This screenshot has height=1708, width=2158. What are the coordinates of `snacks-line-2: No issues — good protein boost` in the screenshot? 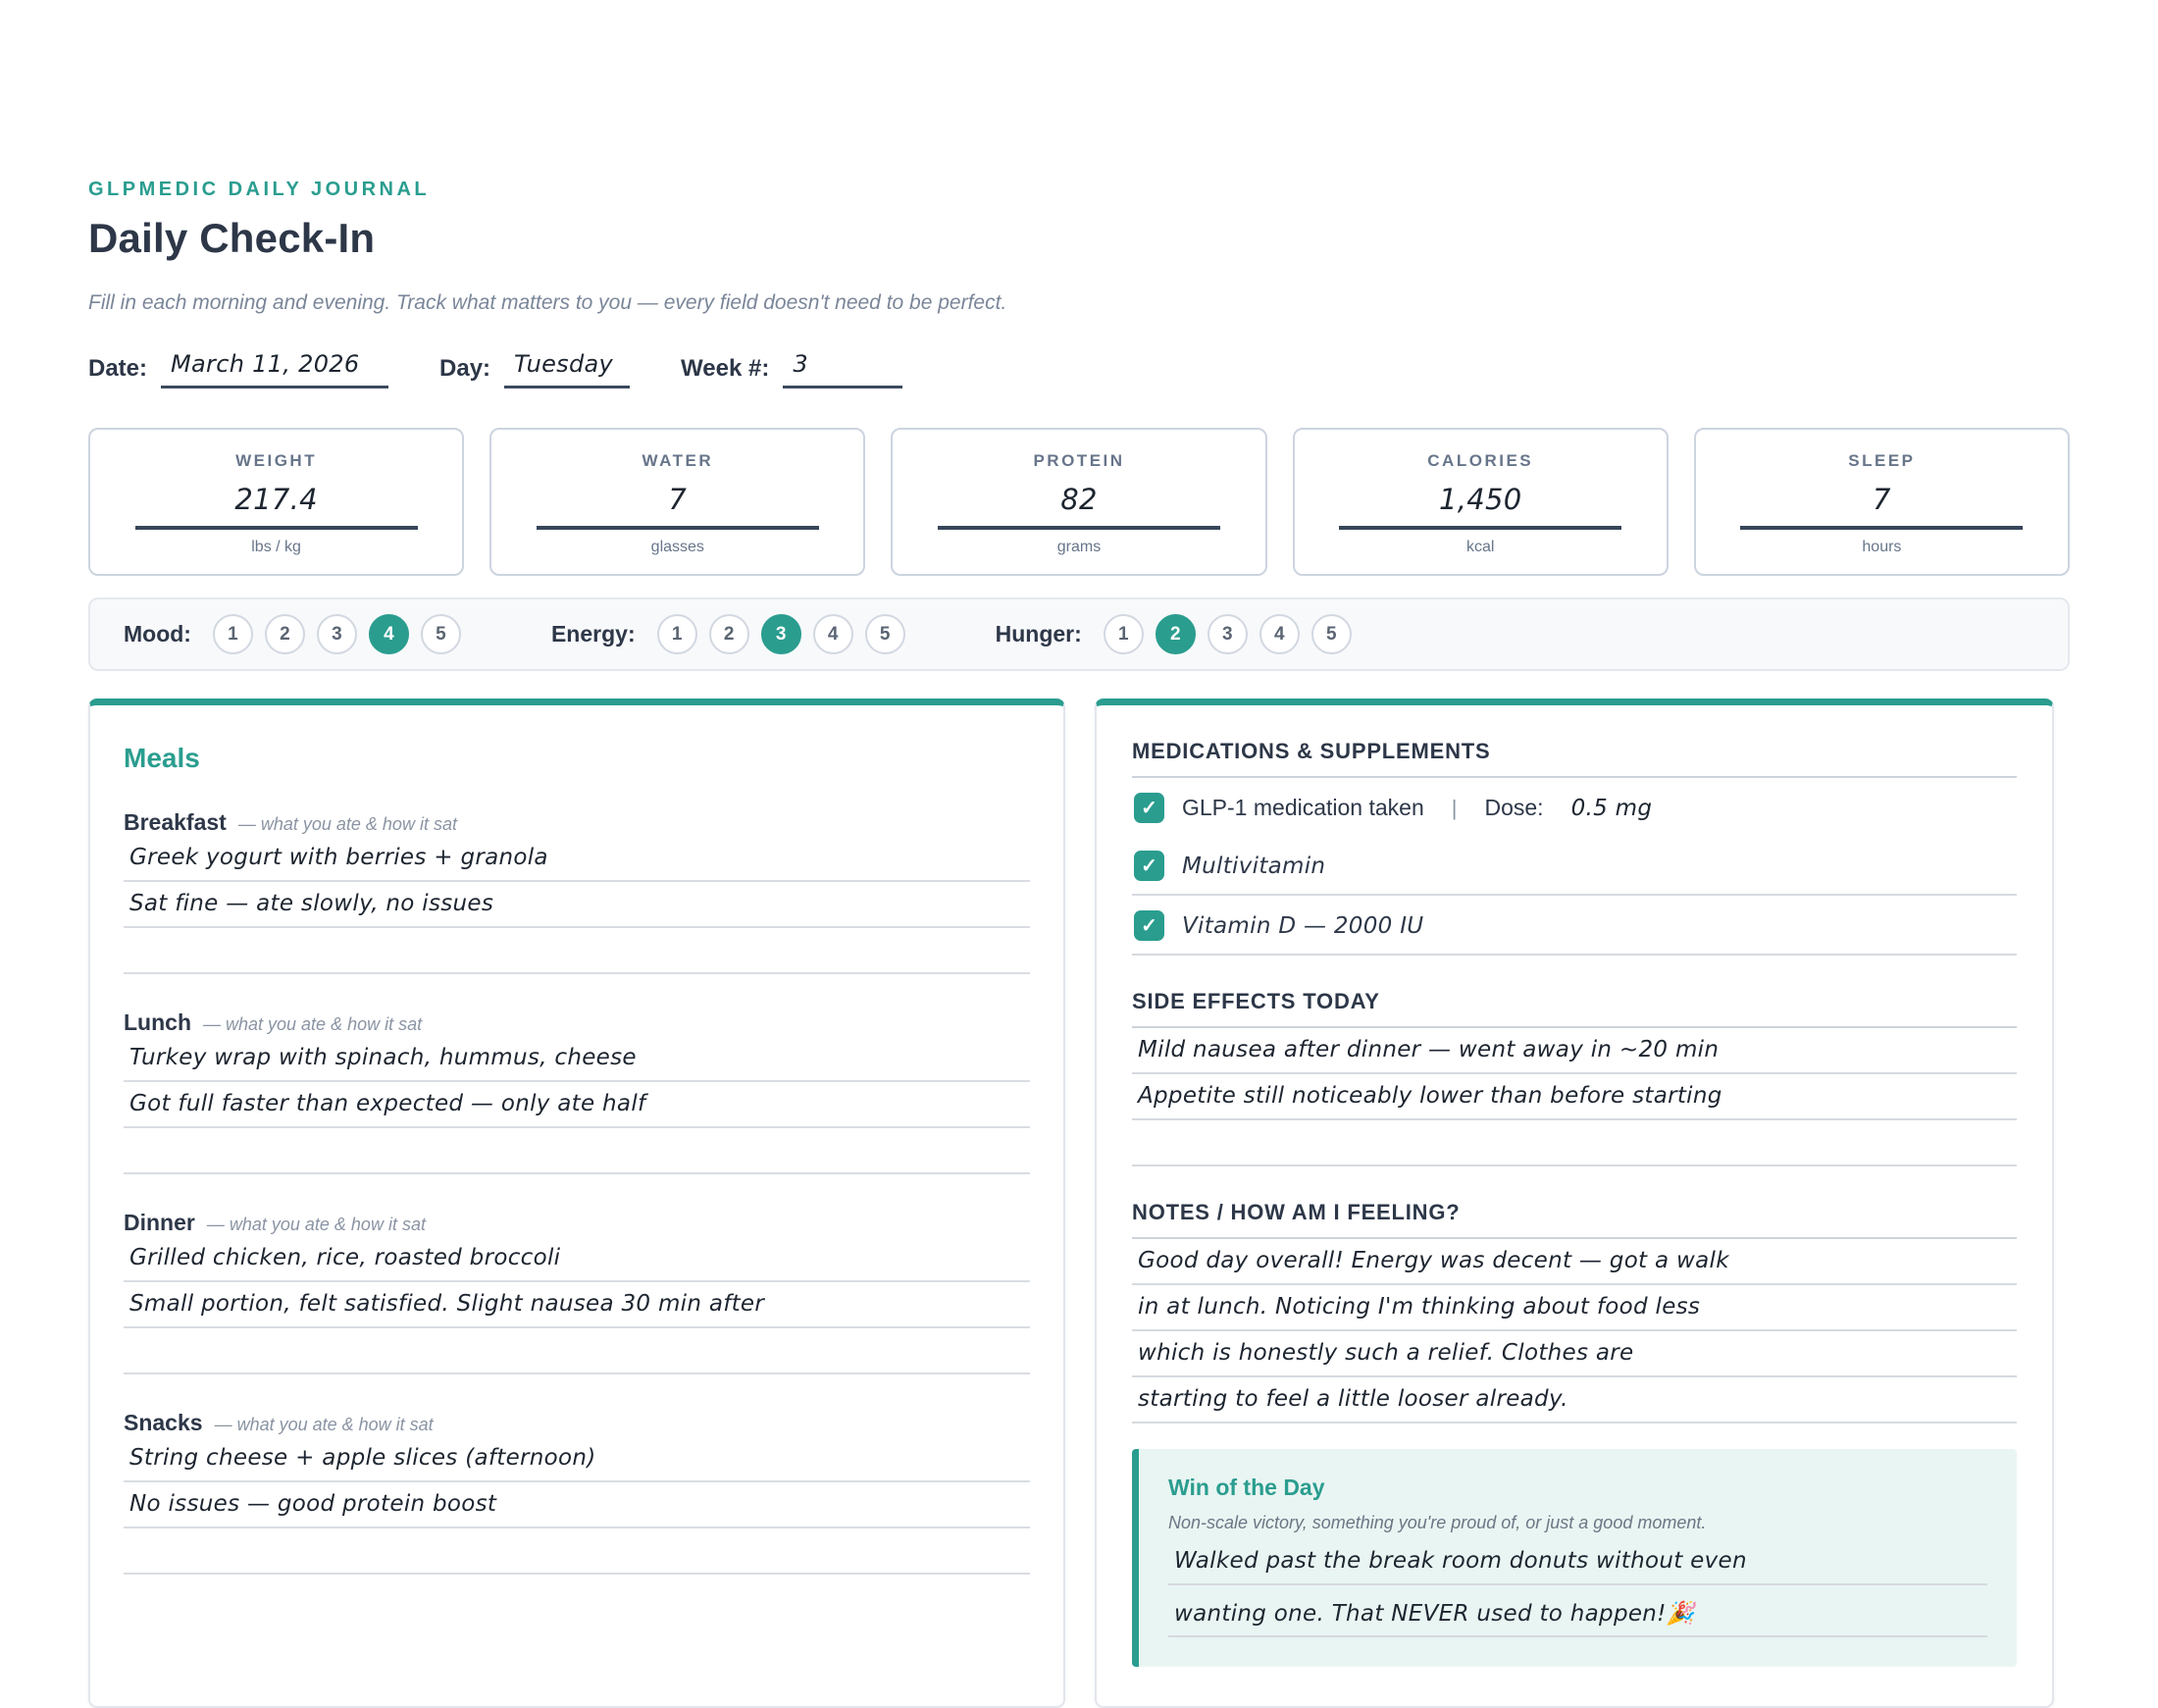 It's located at (577, 1505).